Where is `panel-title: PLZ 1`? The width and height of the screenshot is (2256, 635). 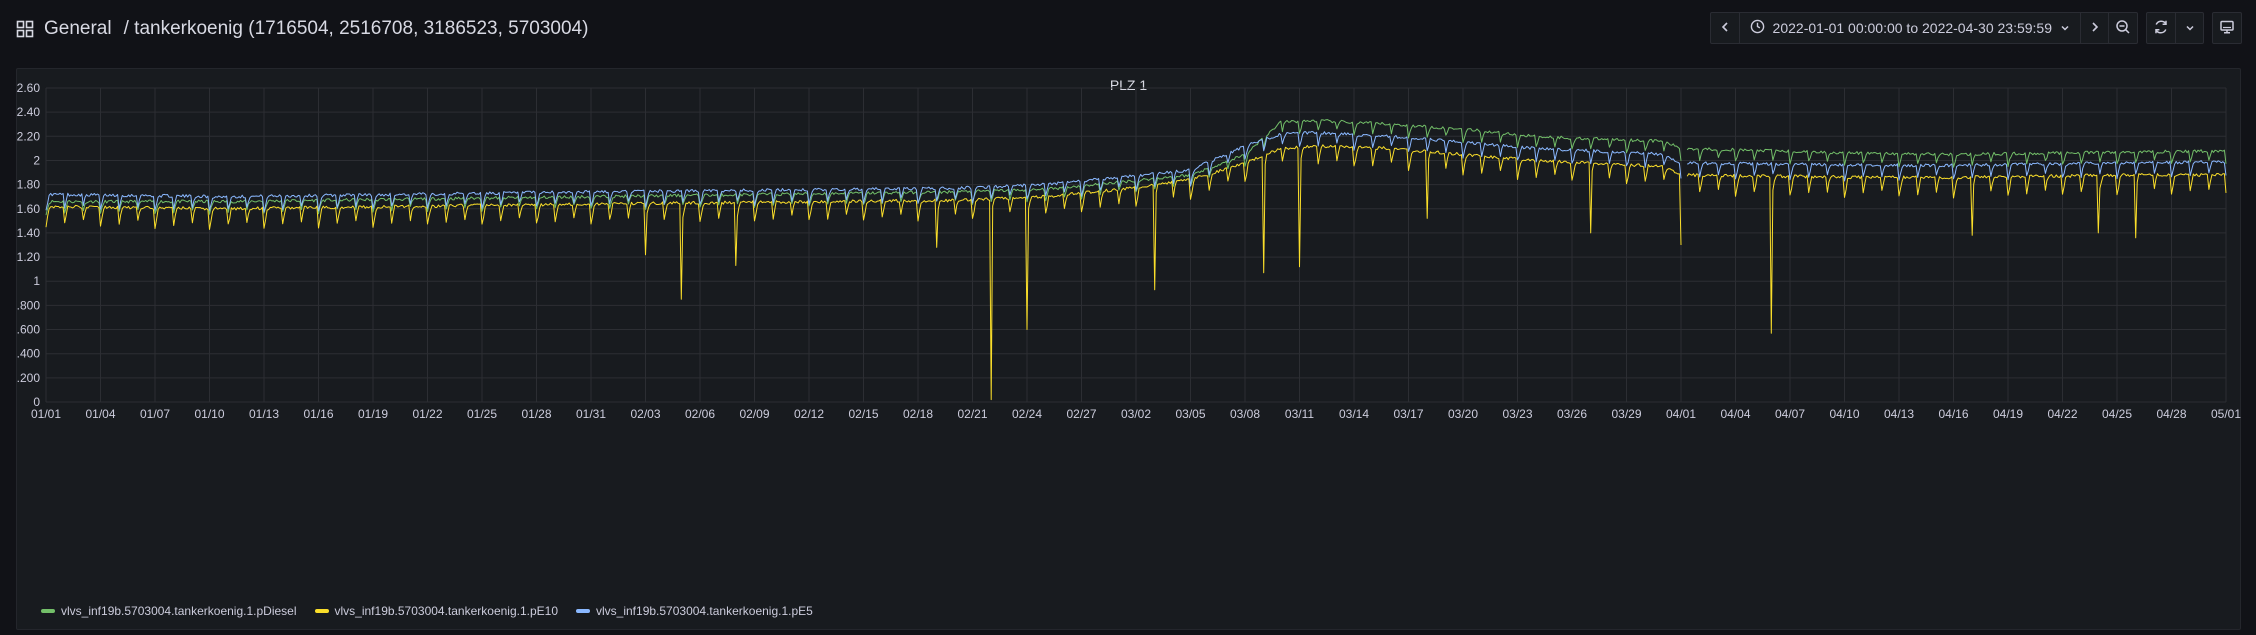 panel-title: PLZ 1 is located at coordinates (1128, 85).